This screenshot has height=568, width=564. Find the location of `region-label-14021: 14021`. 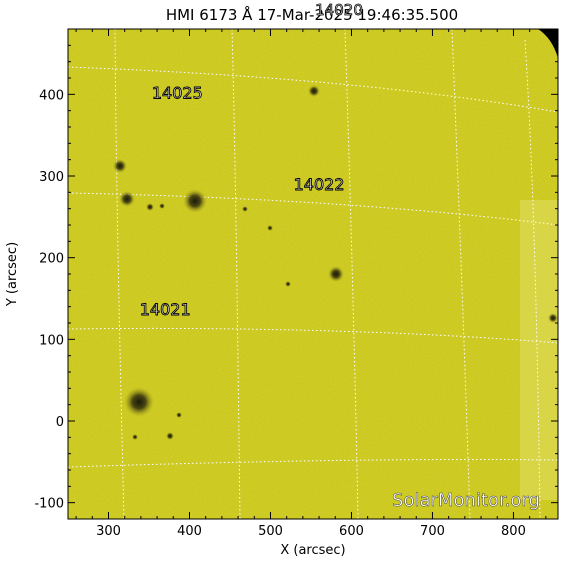

region-label-14021: 14021 is located at coordinates (165, 309).